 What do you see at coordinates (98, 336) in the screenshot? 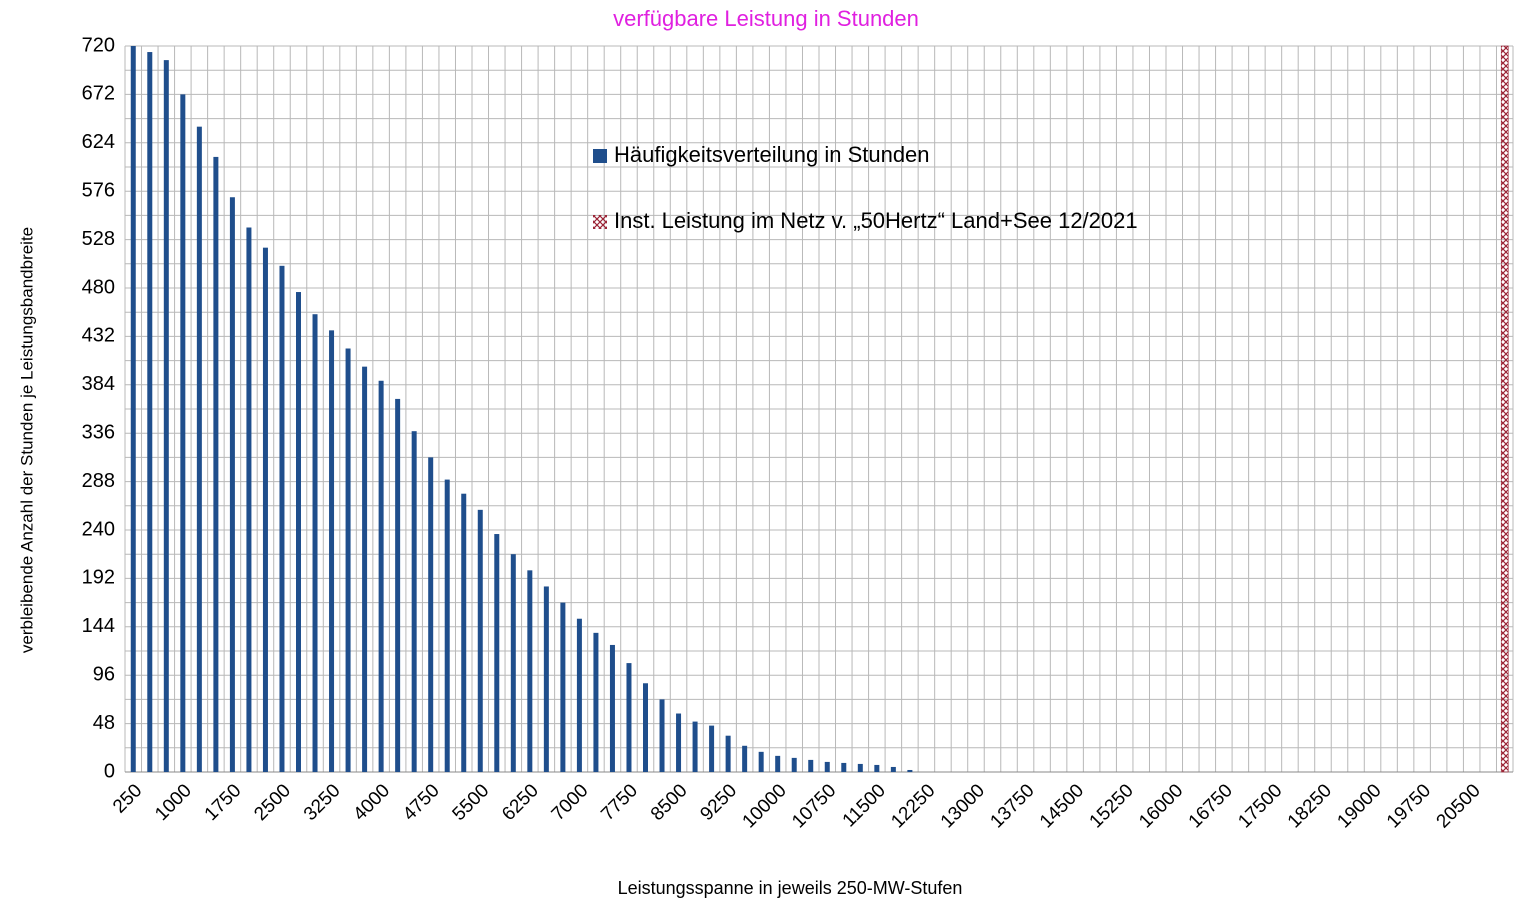
I see `y-tick-label: 432` at bounding box center [98, 336].